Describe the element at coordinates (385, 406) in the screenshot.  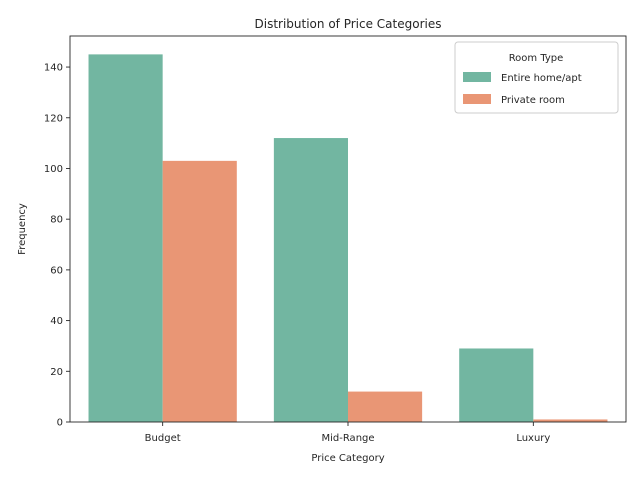
I see `bar-private-room-mid-range` at that location.